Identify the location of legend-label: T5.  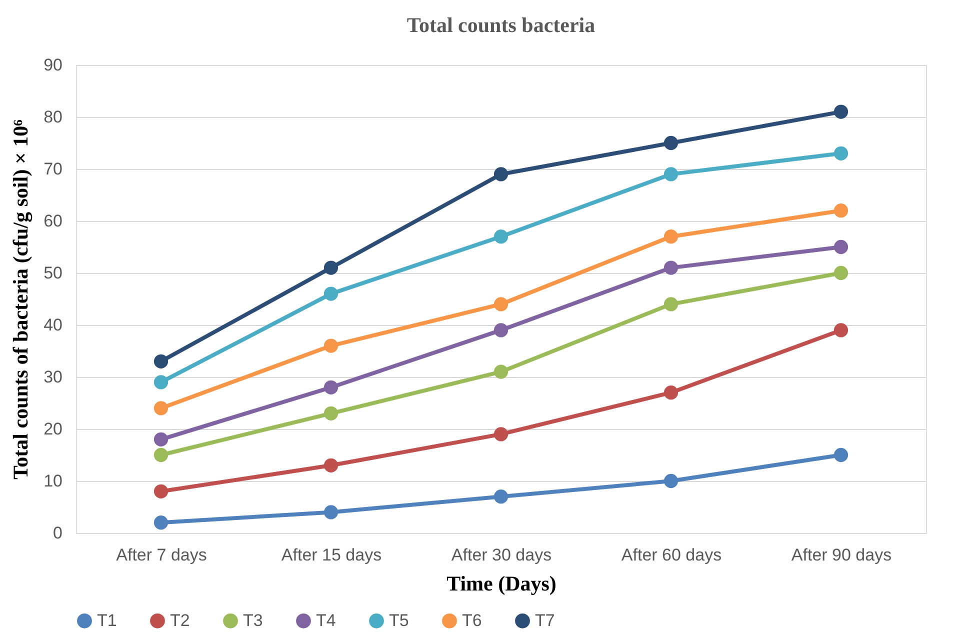
(399, 620).